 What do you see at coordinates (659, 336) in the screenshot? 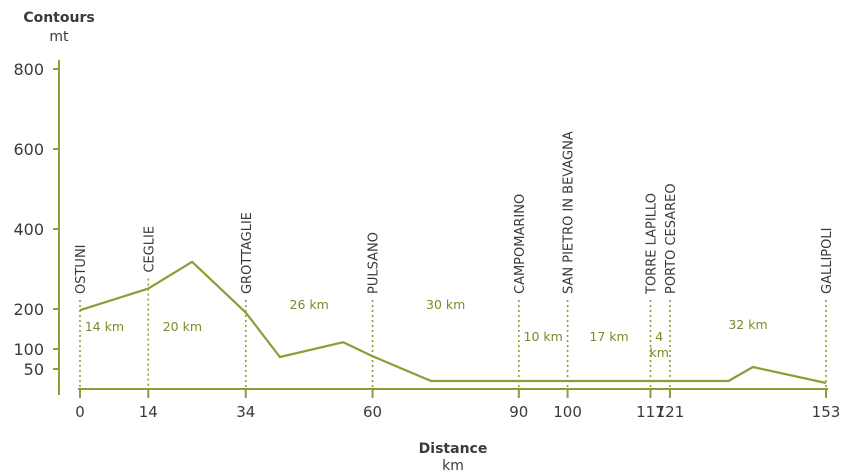
I see `segment-distance-label-line: 4` at bounding box center [659, 336].